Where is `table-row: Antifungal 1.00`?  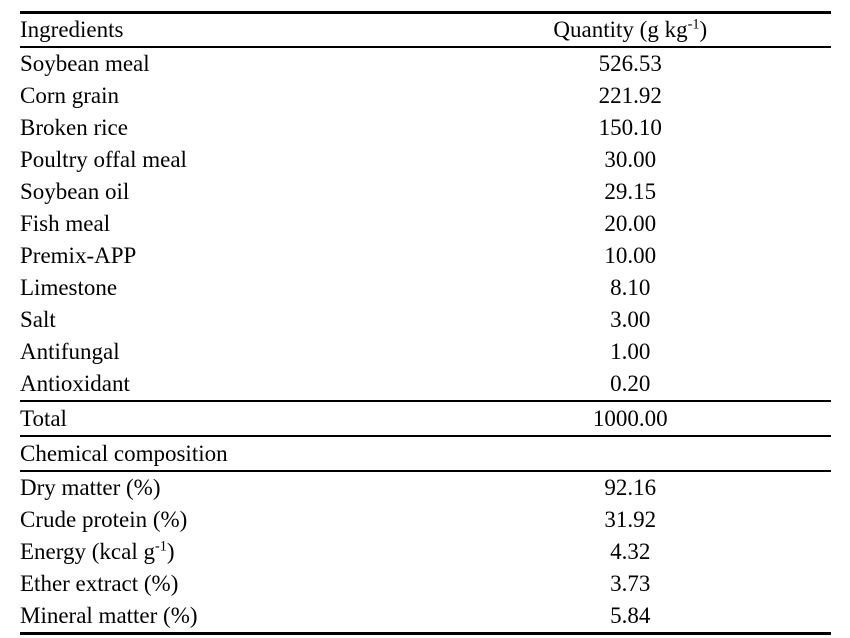
table-row: Antifungal 1.00 is located at coordinates (425, 352).